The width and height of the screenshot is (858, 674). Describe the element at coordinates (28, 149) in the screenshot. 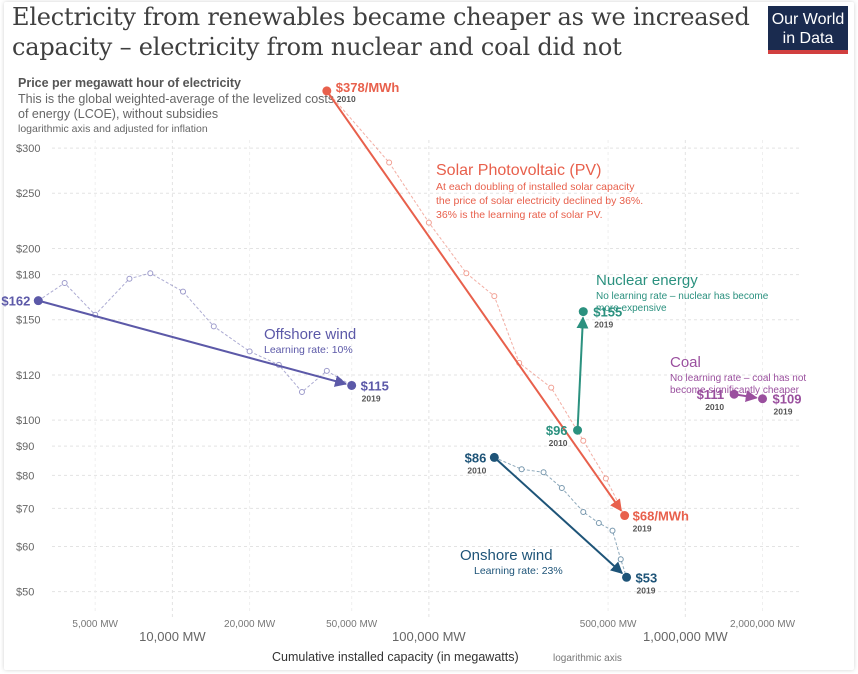

I see `y-tick-label: $300` at that location.